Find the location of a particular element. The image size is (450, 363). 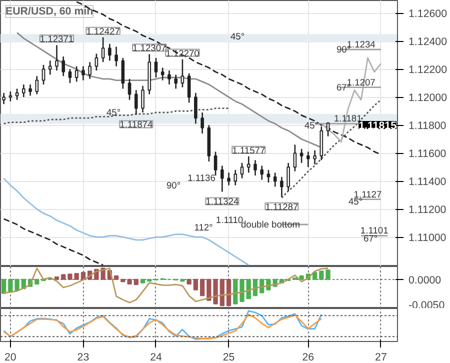

annotation: 1.1136 is located at coordinates (202, 178).